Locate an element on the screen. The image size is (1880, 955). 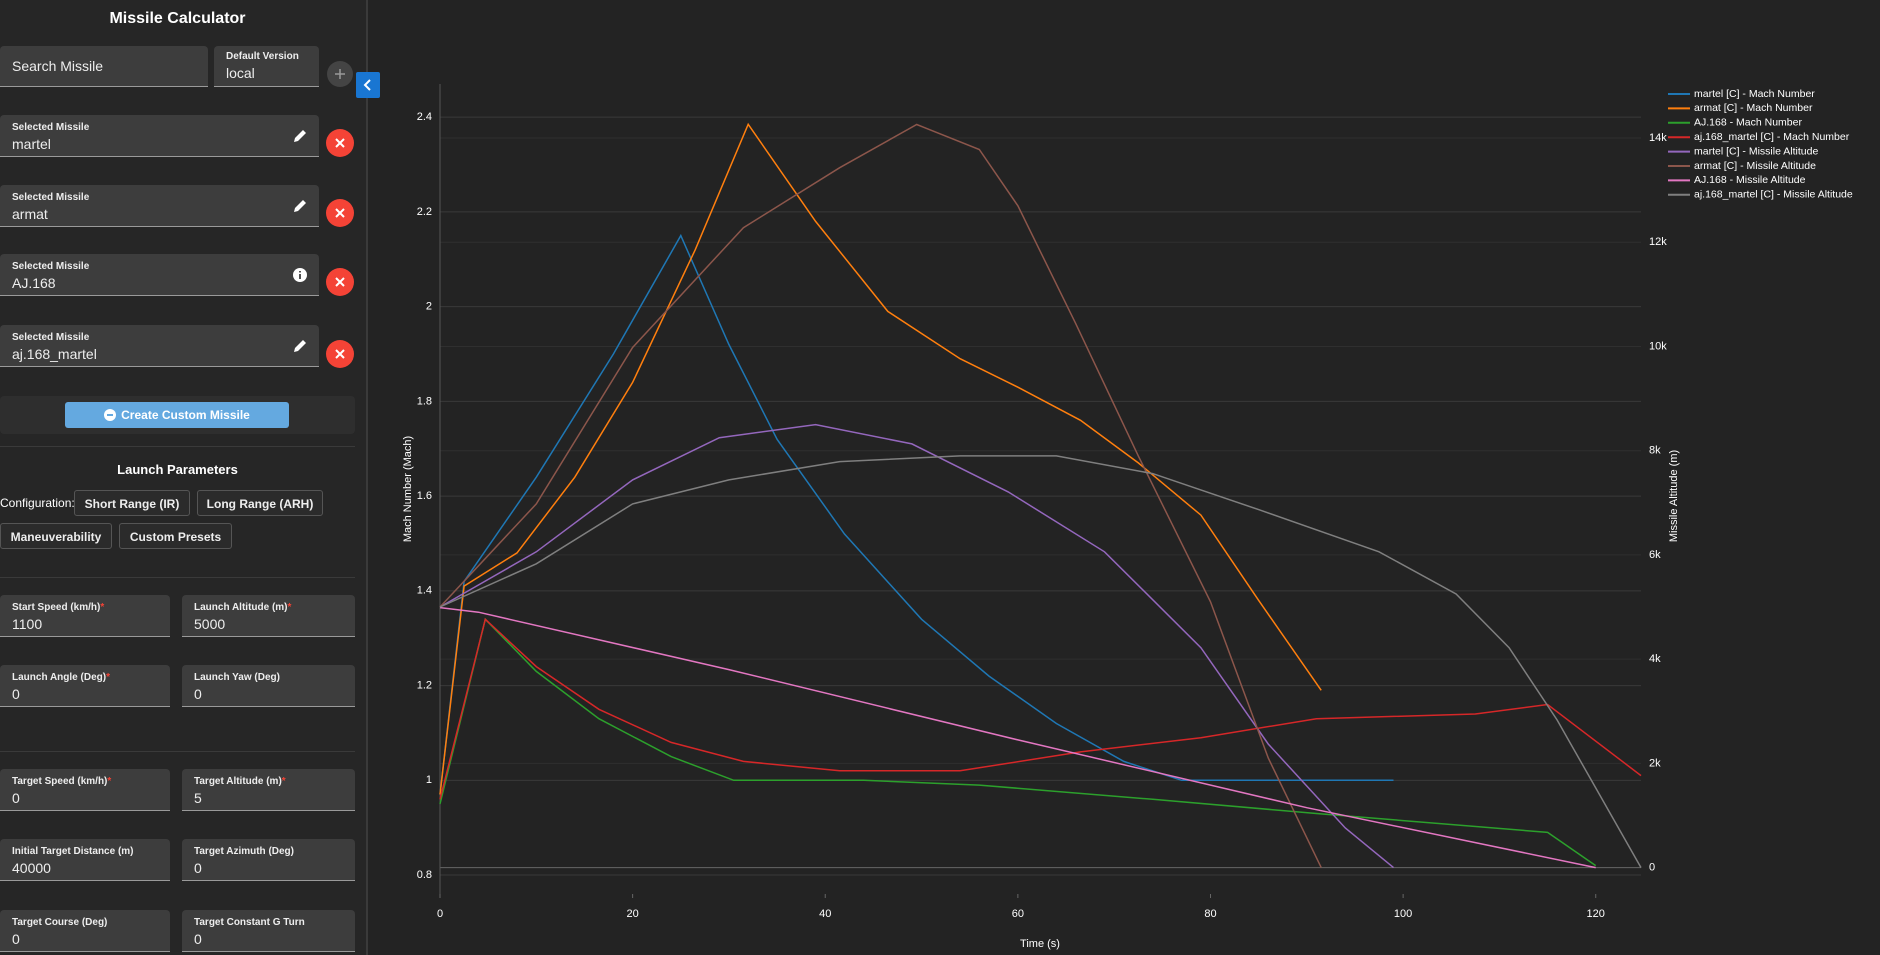
x-tick-label: 40 is located at coordinates (825, 914).